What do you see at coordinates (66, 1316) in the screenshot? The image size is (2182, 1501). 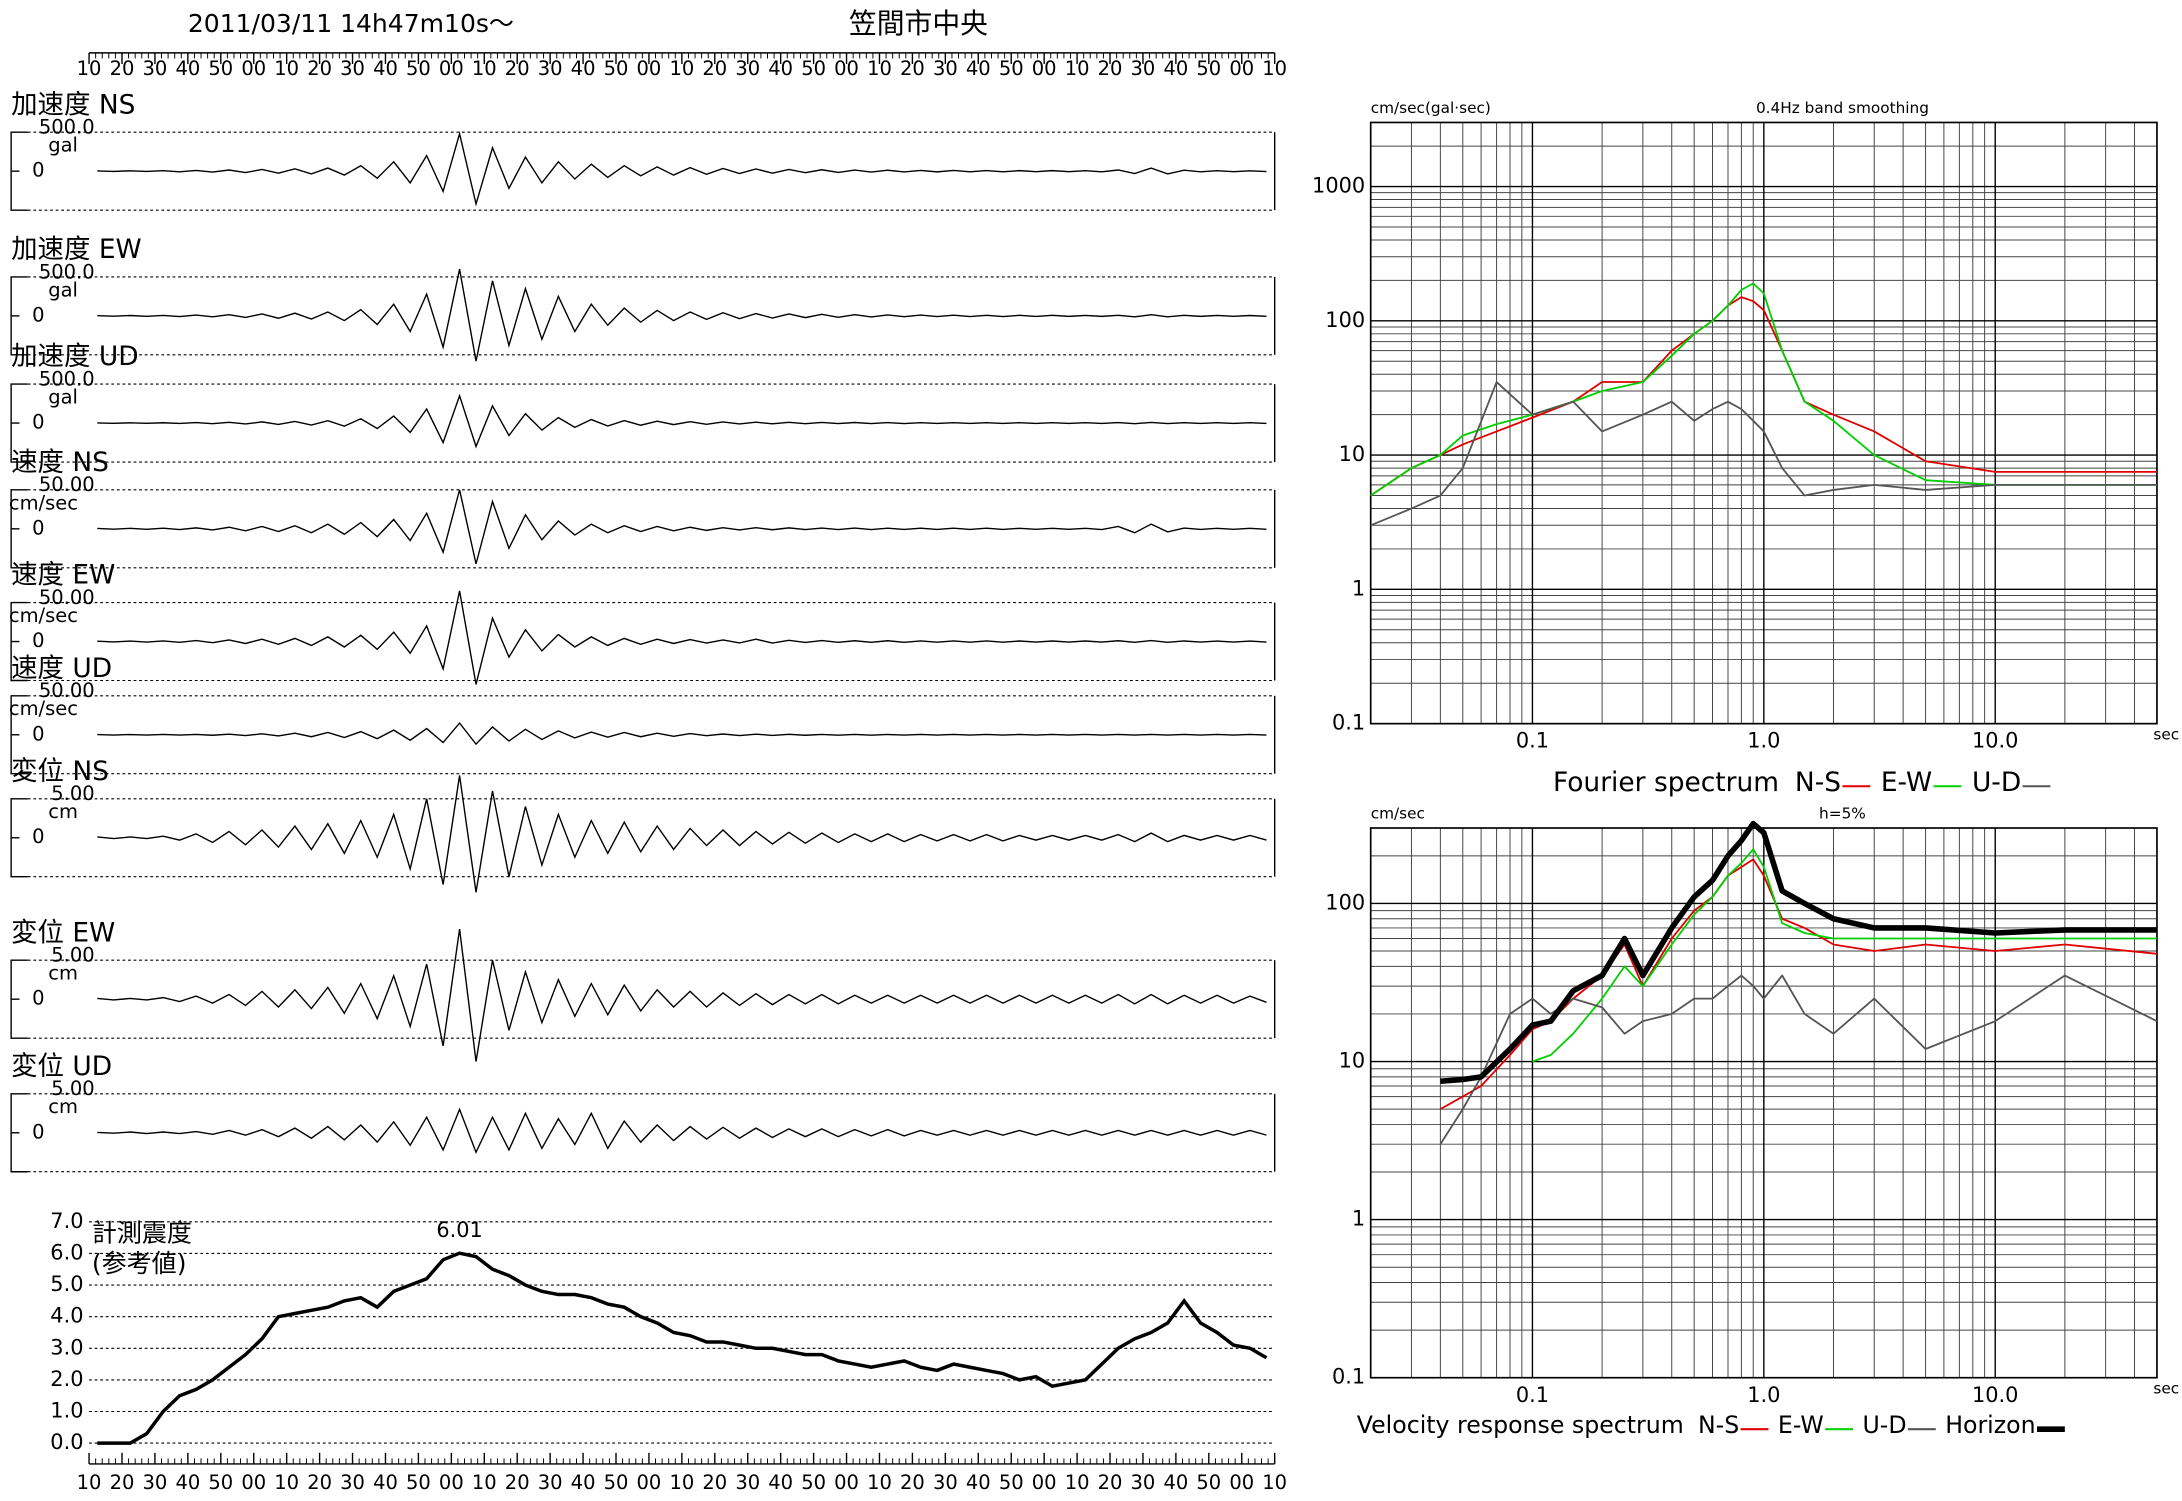 I see `y-tick-label: 4.0` at bounding box center [66, 1316].